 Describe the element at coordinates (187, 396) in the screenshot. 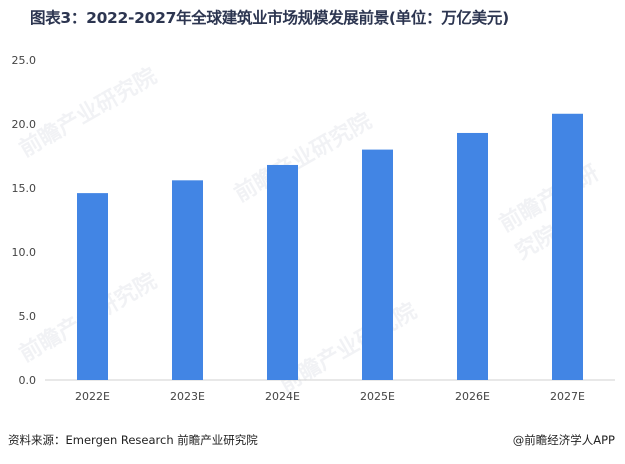

I see `x-tick-label: 2023E` at that location.